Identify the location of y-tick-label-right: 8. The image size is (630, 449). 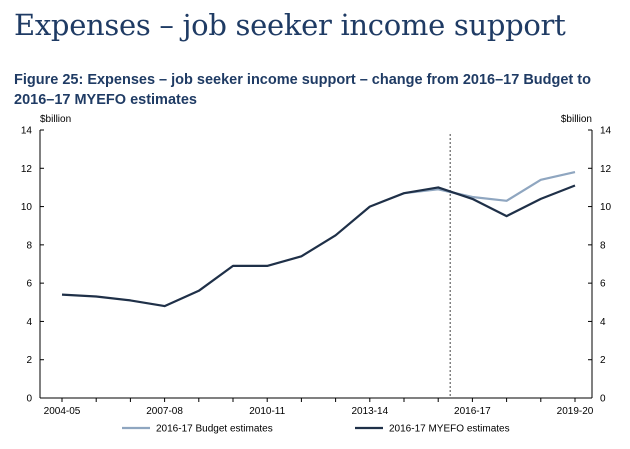
(603, 245).